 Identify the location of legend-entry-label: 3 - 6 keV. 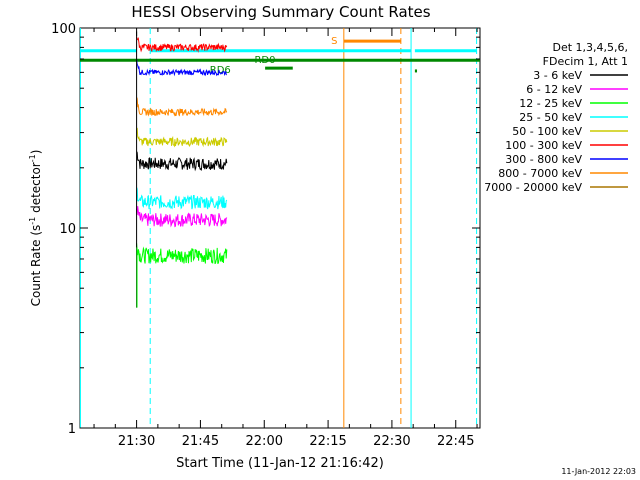
(557, 75).